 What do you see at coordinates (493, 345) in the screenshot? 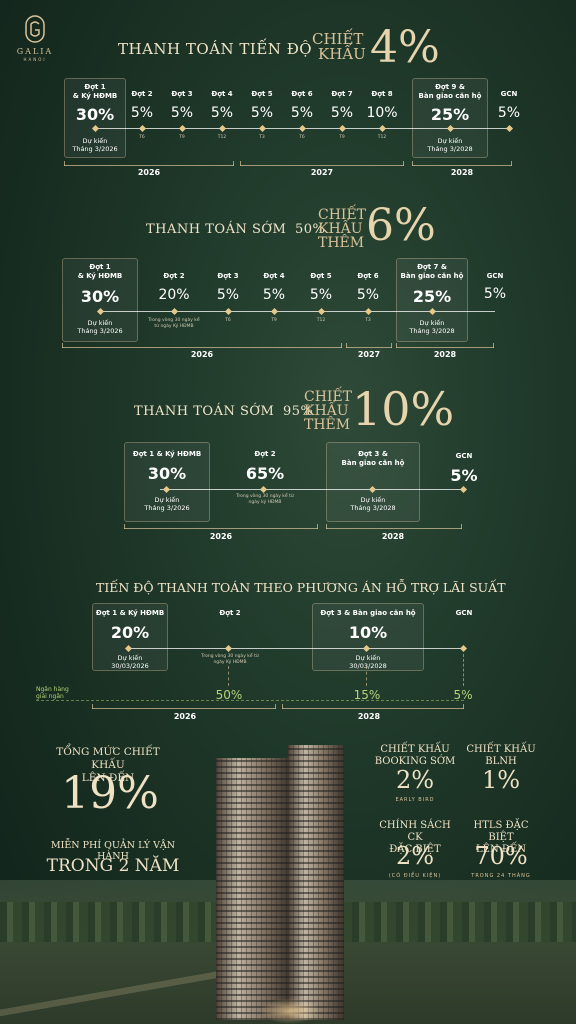
I see `plan2-year-tick-3b` at bounding box center [493, 345].